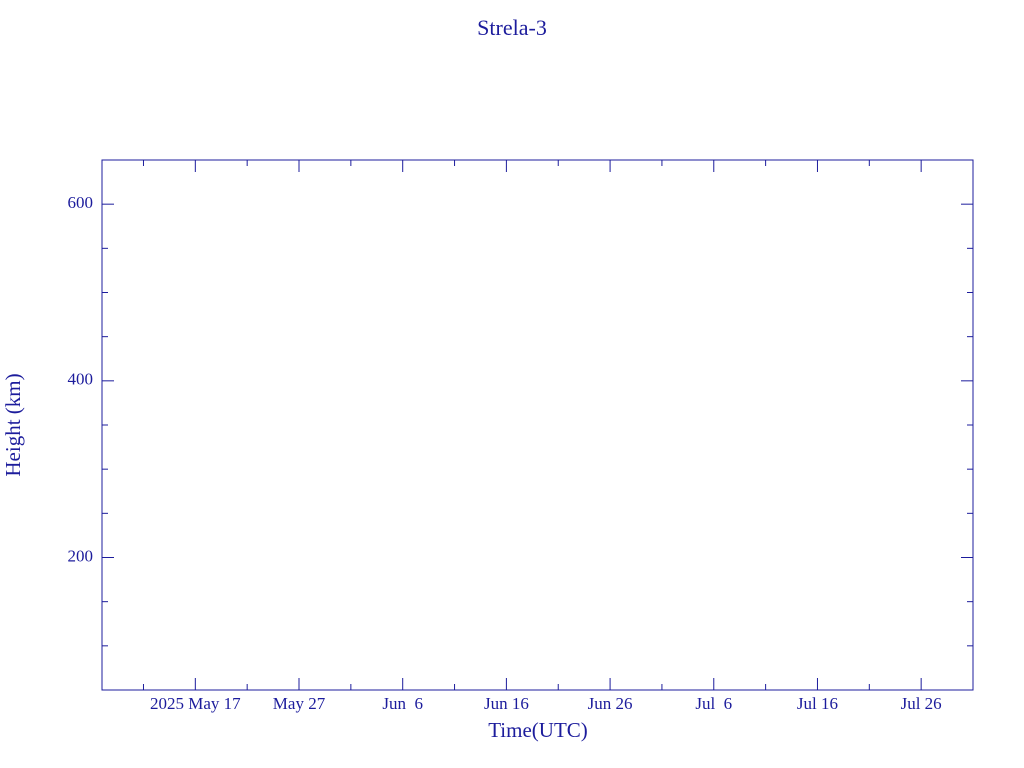 This screenshot has height=768, width=1024. What do you see at coordinates (512, 27) in the screenshot?
I see `chart-title: Strela-3` at bounding box center [512, 27].